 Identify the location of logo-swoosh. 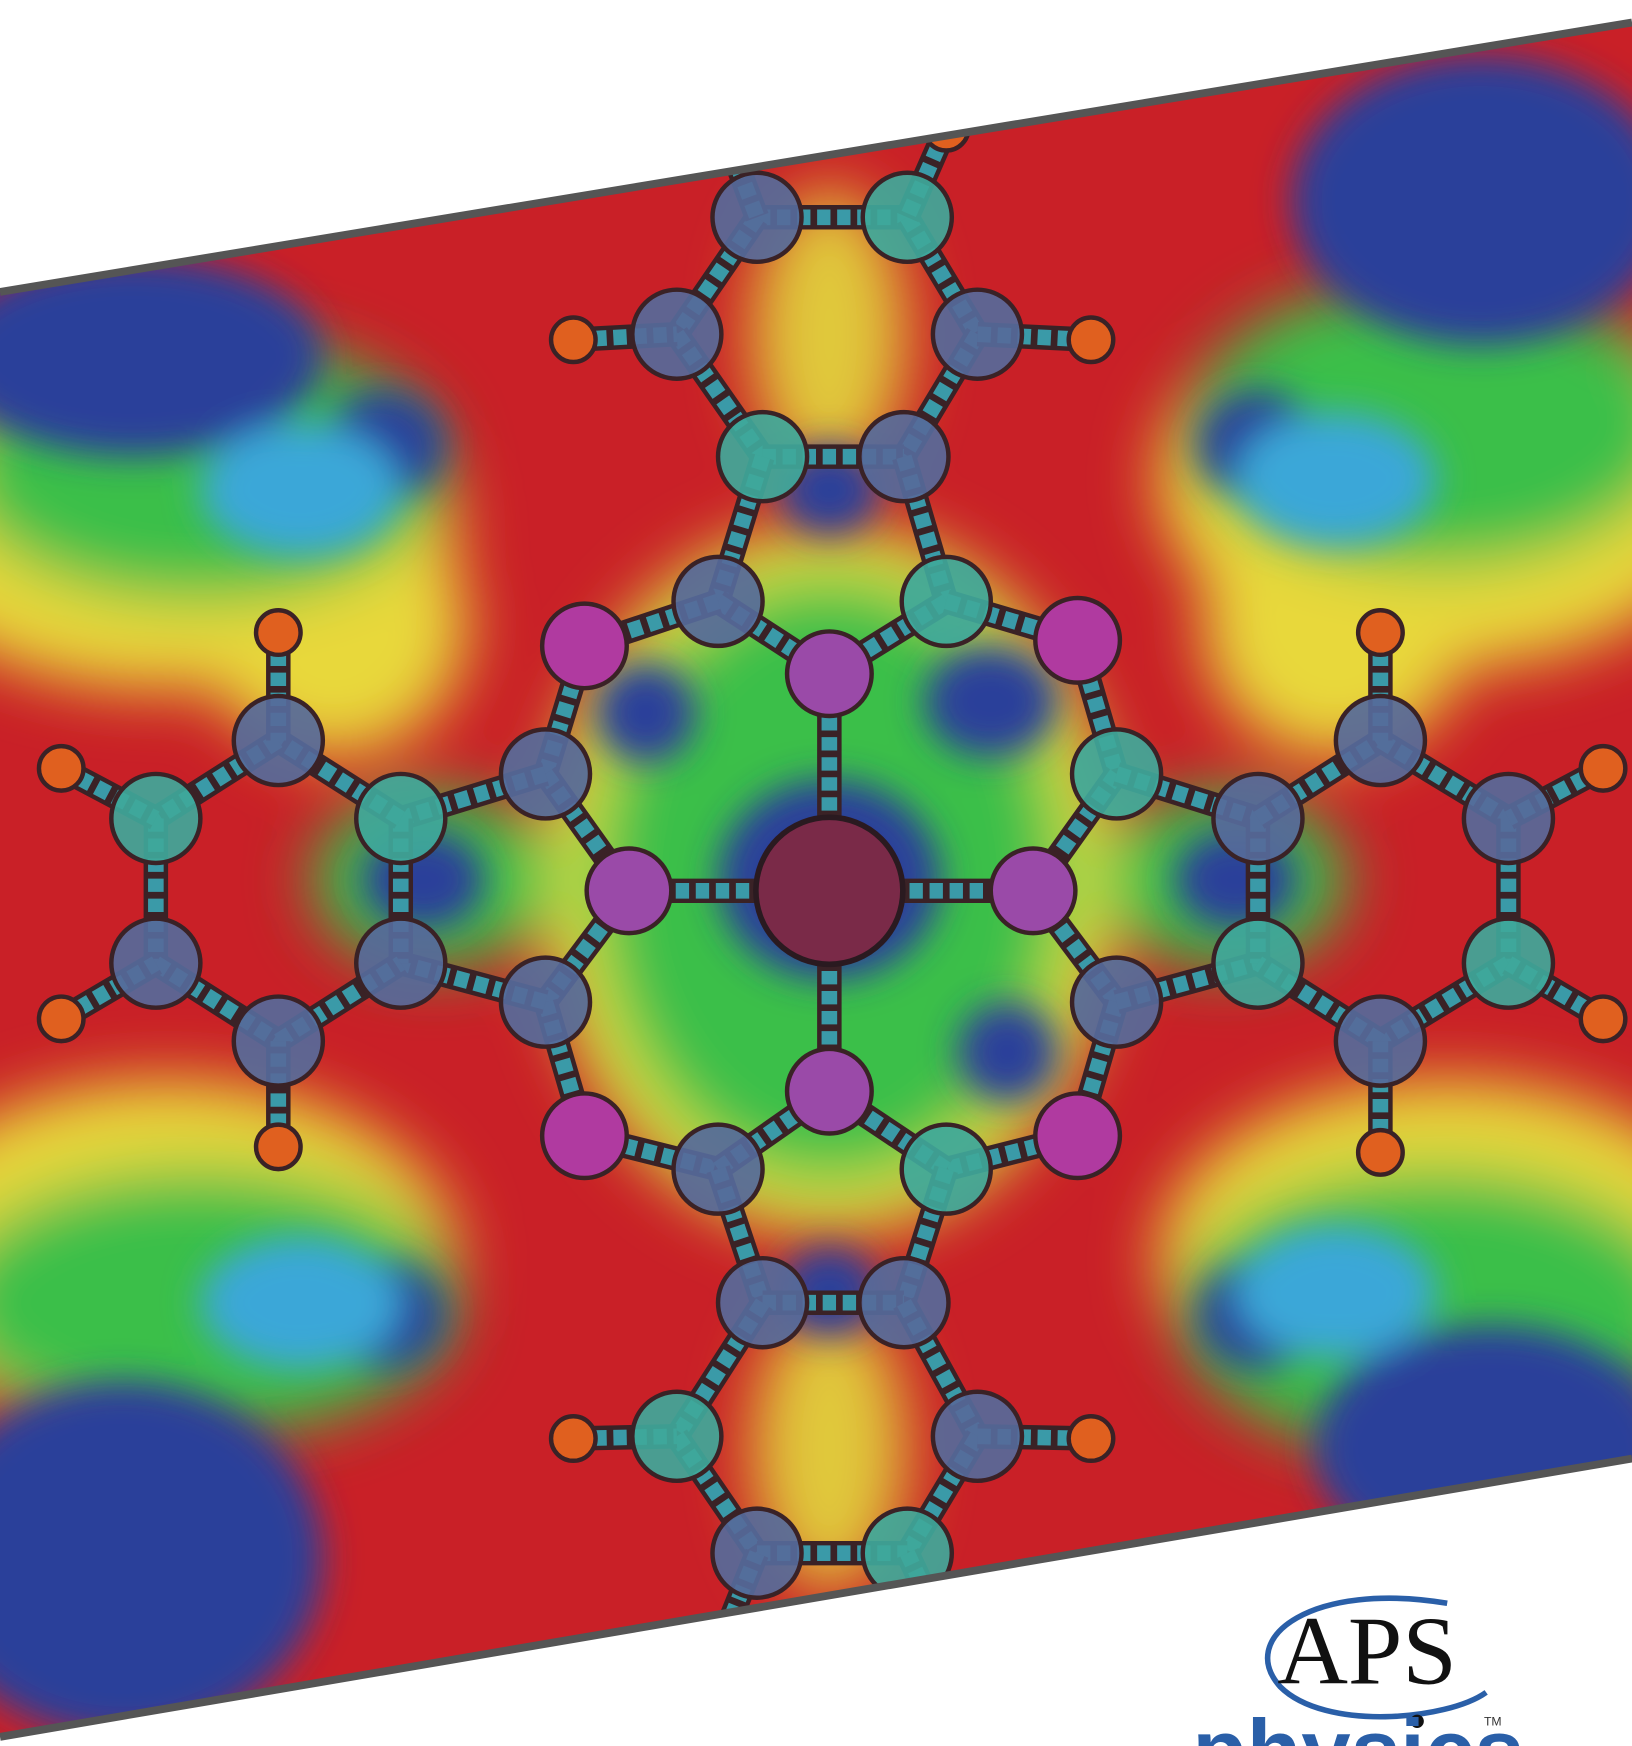
(1376, 1657).